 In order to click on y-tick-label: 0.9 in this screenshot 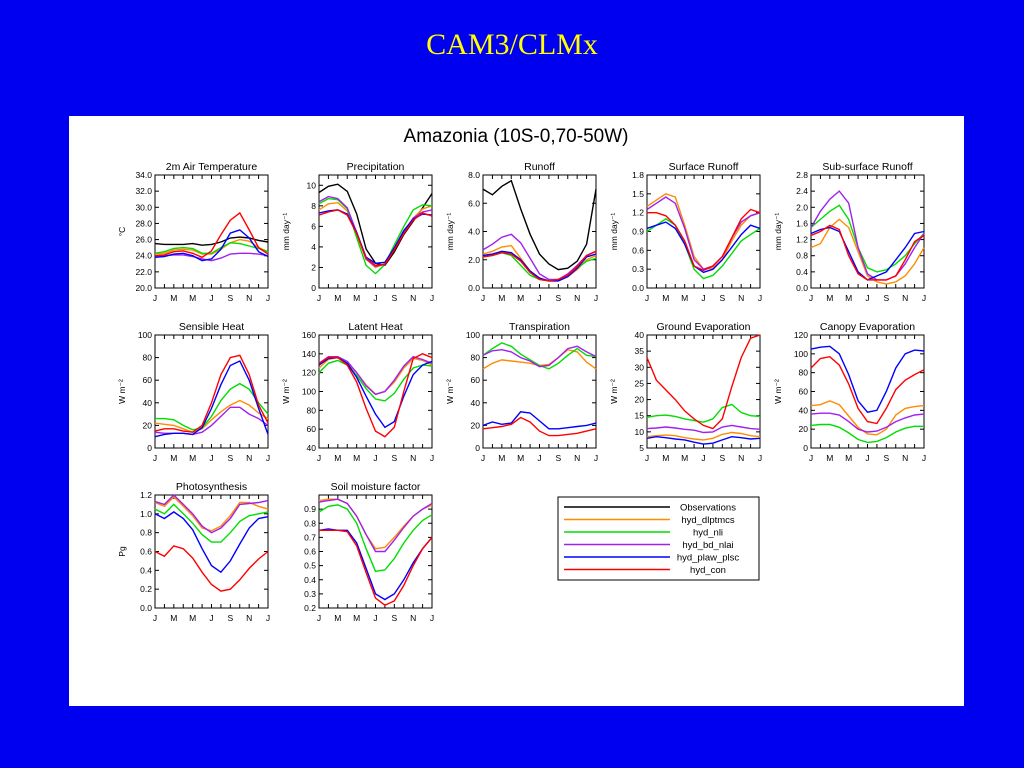, I will do `click(638, 232)`.